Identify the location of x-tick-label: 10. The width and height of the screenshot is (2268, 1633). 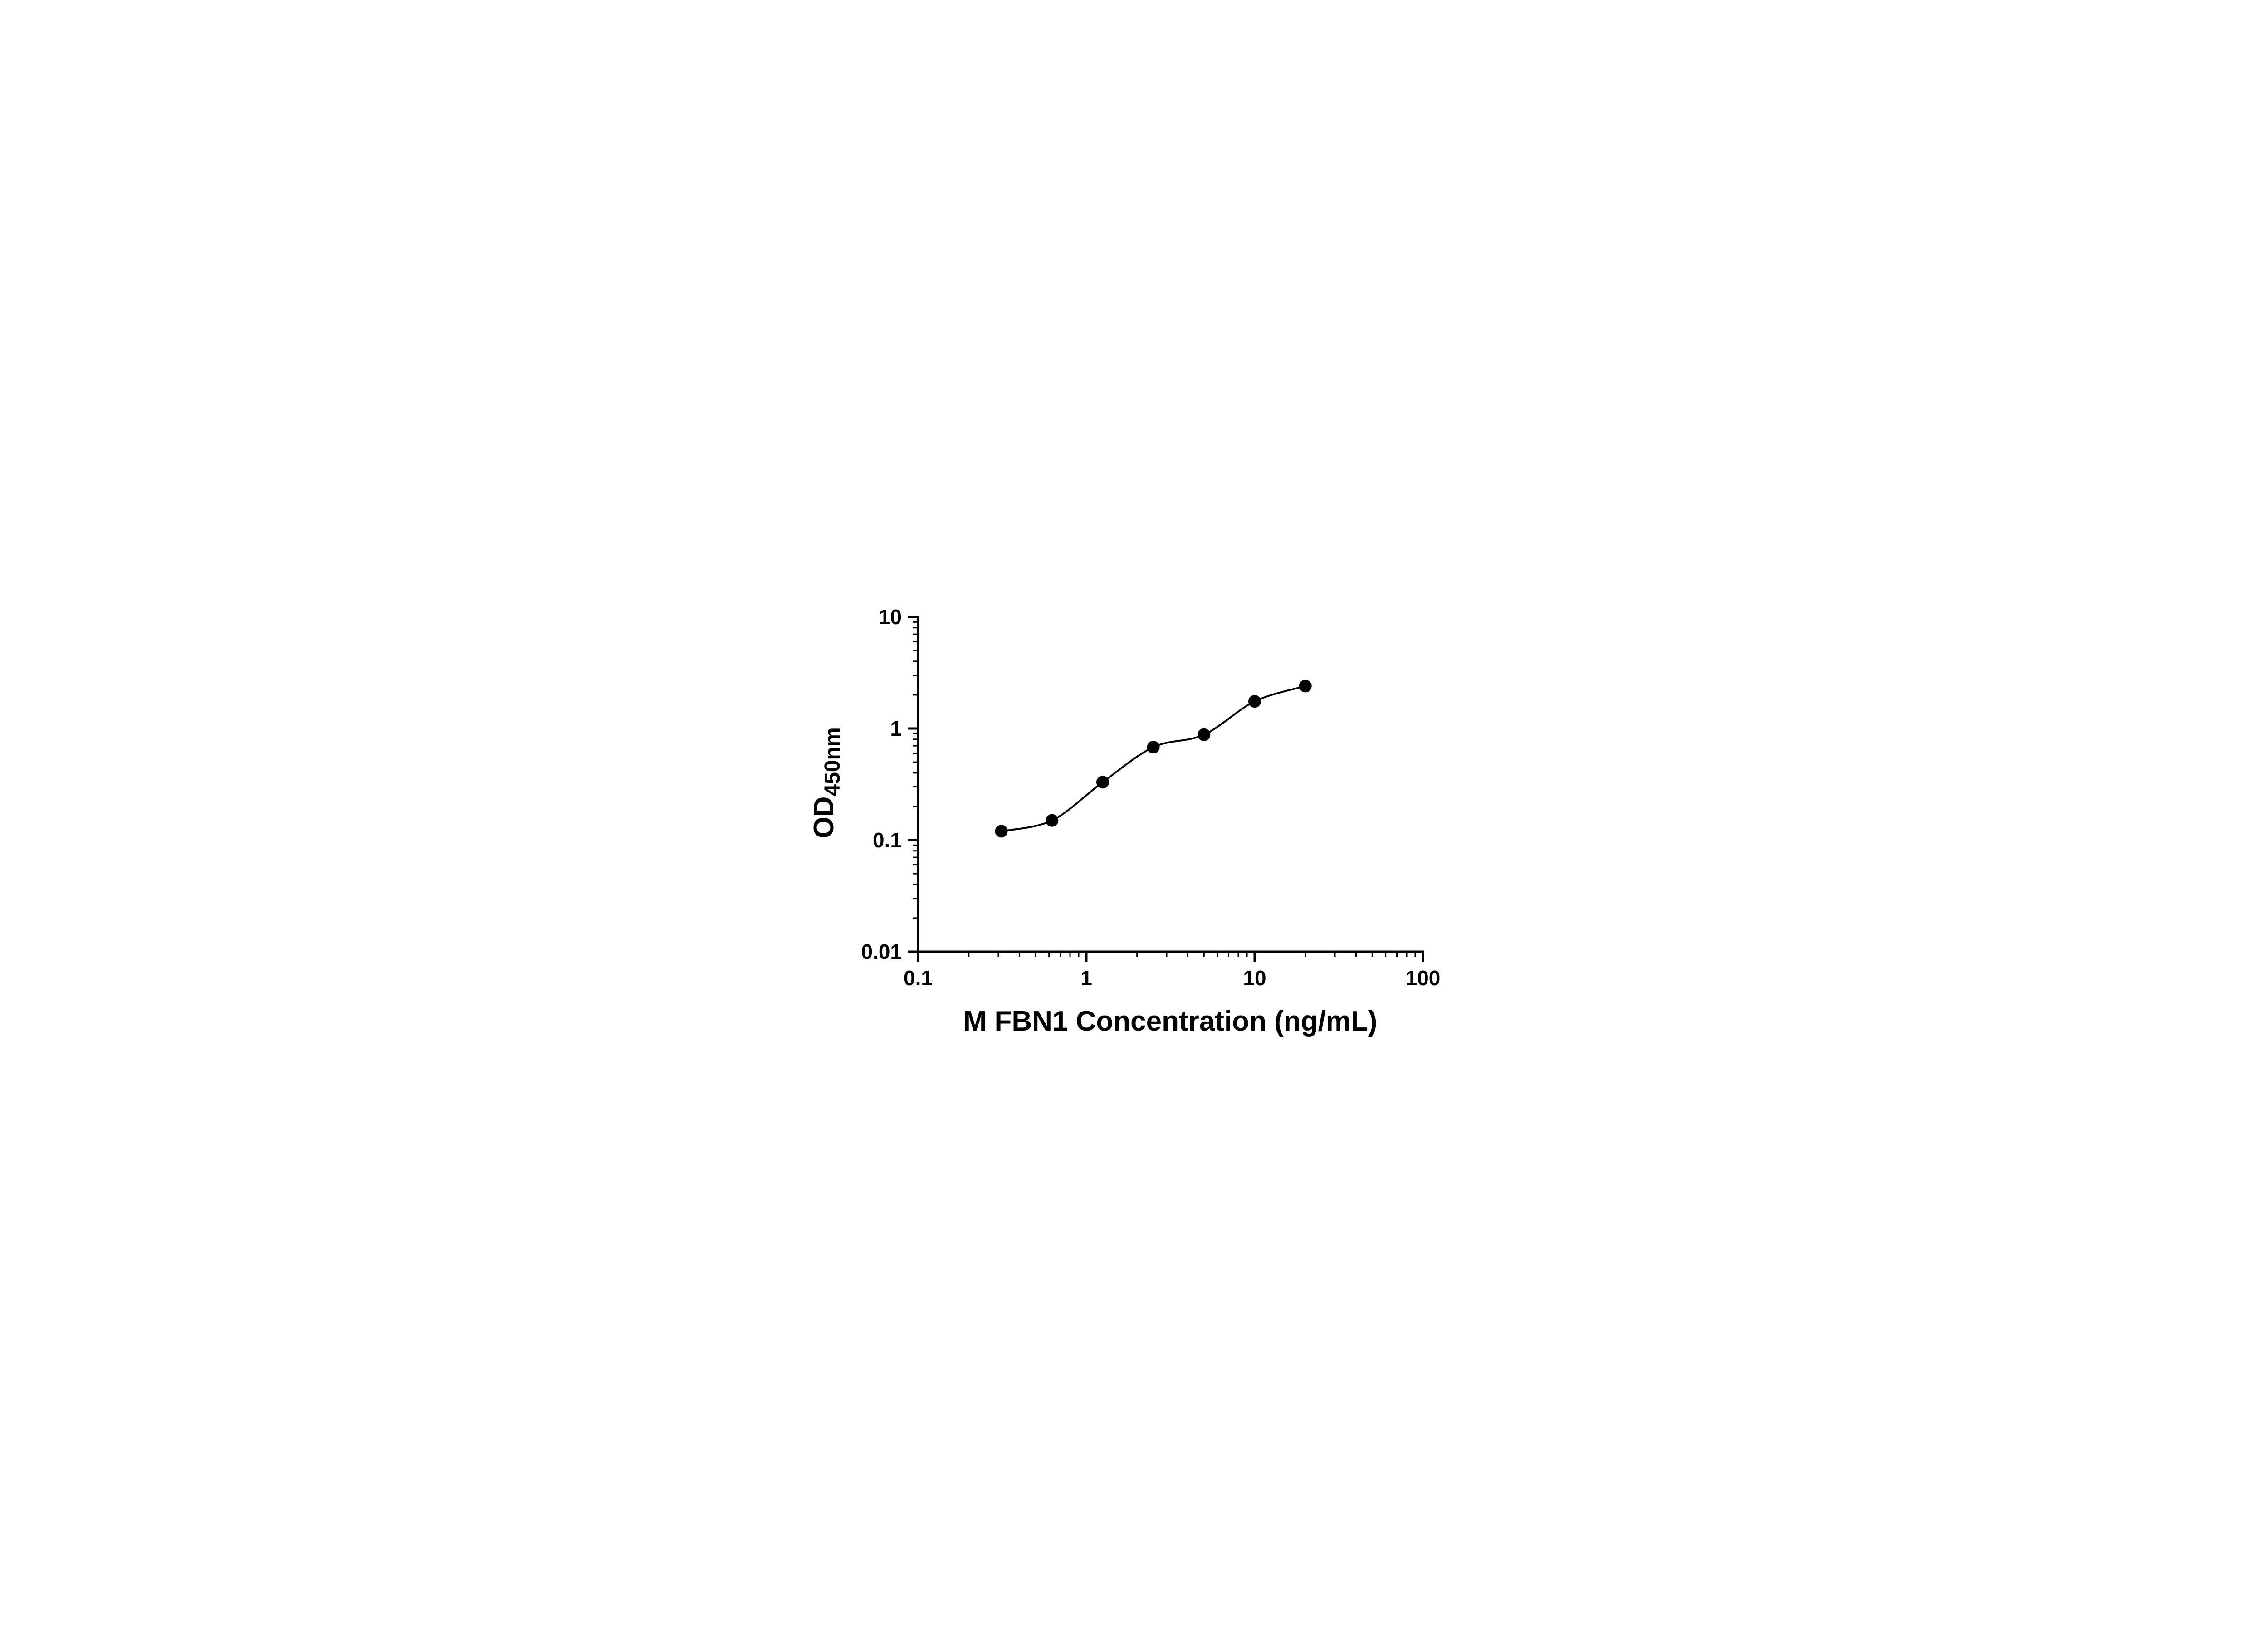
(1255, 978).